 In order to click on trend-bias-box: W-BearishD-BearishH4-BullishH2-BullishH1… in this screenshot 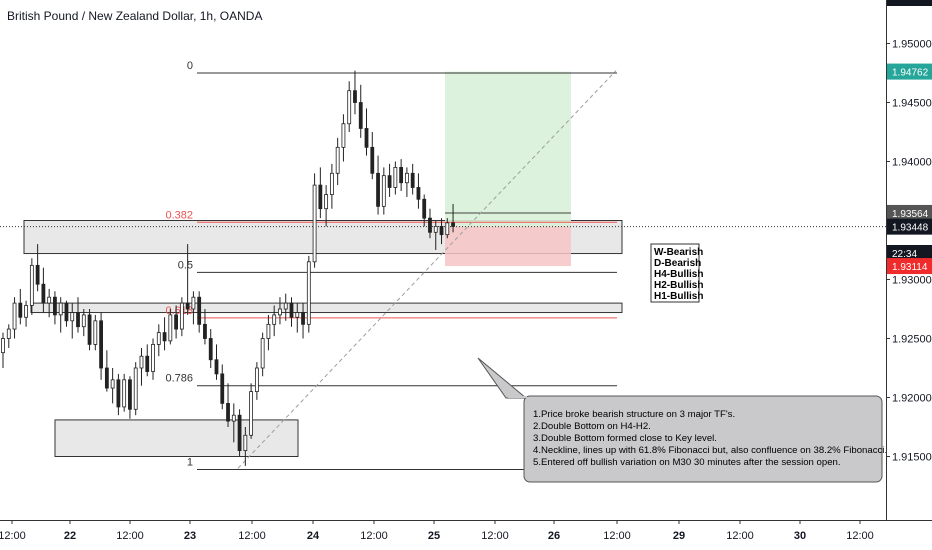, I will do `click(676, 273)`.